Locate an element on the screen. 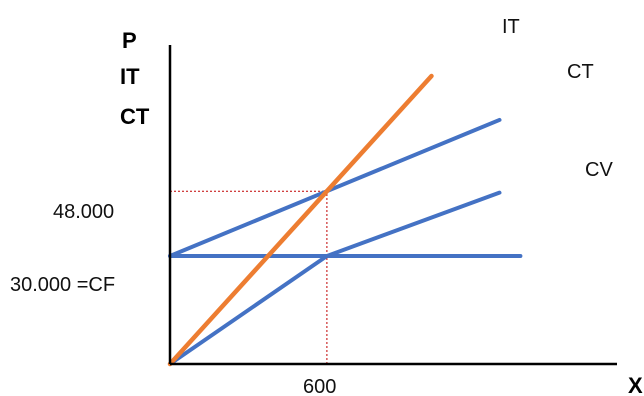 This screenshot has height=396, width=644. x-axis-labels: X is located at coordinates (635, 384).